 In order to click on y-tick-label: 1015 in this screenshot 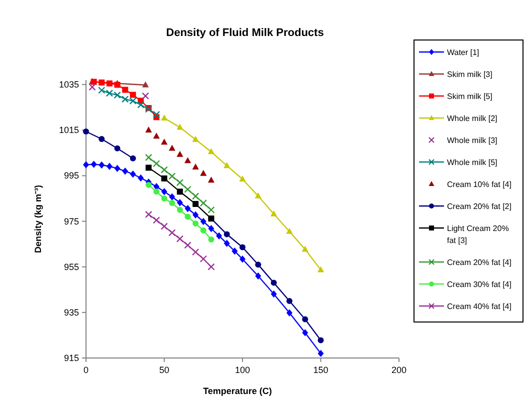, I will do `click(68, 130)`.